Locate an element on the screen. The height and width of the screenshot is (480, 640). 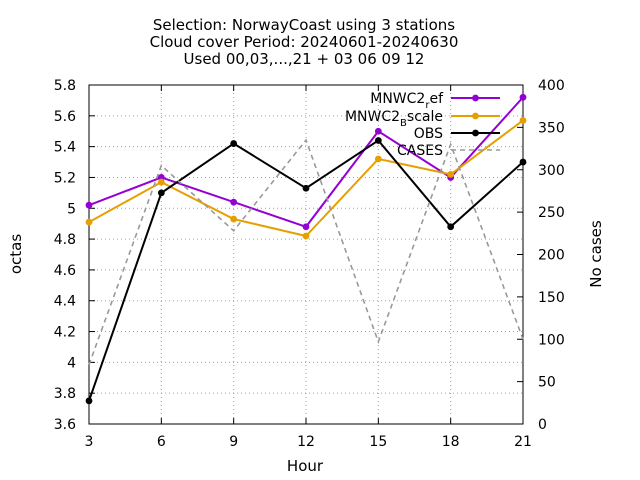
legend-label-obs: OBS is located at coordinates (428, 134).